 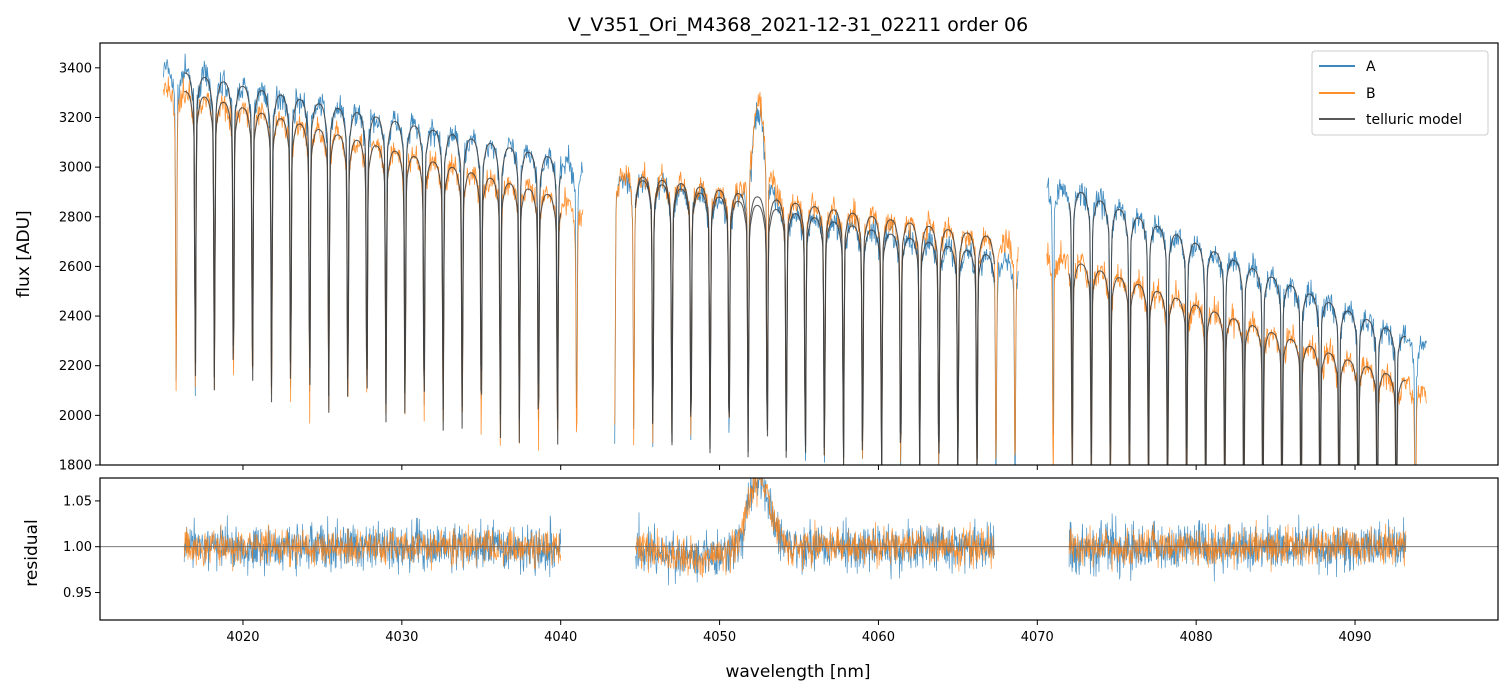 I want to click on legend: A B telluric model, so click(x=1400, y=93).